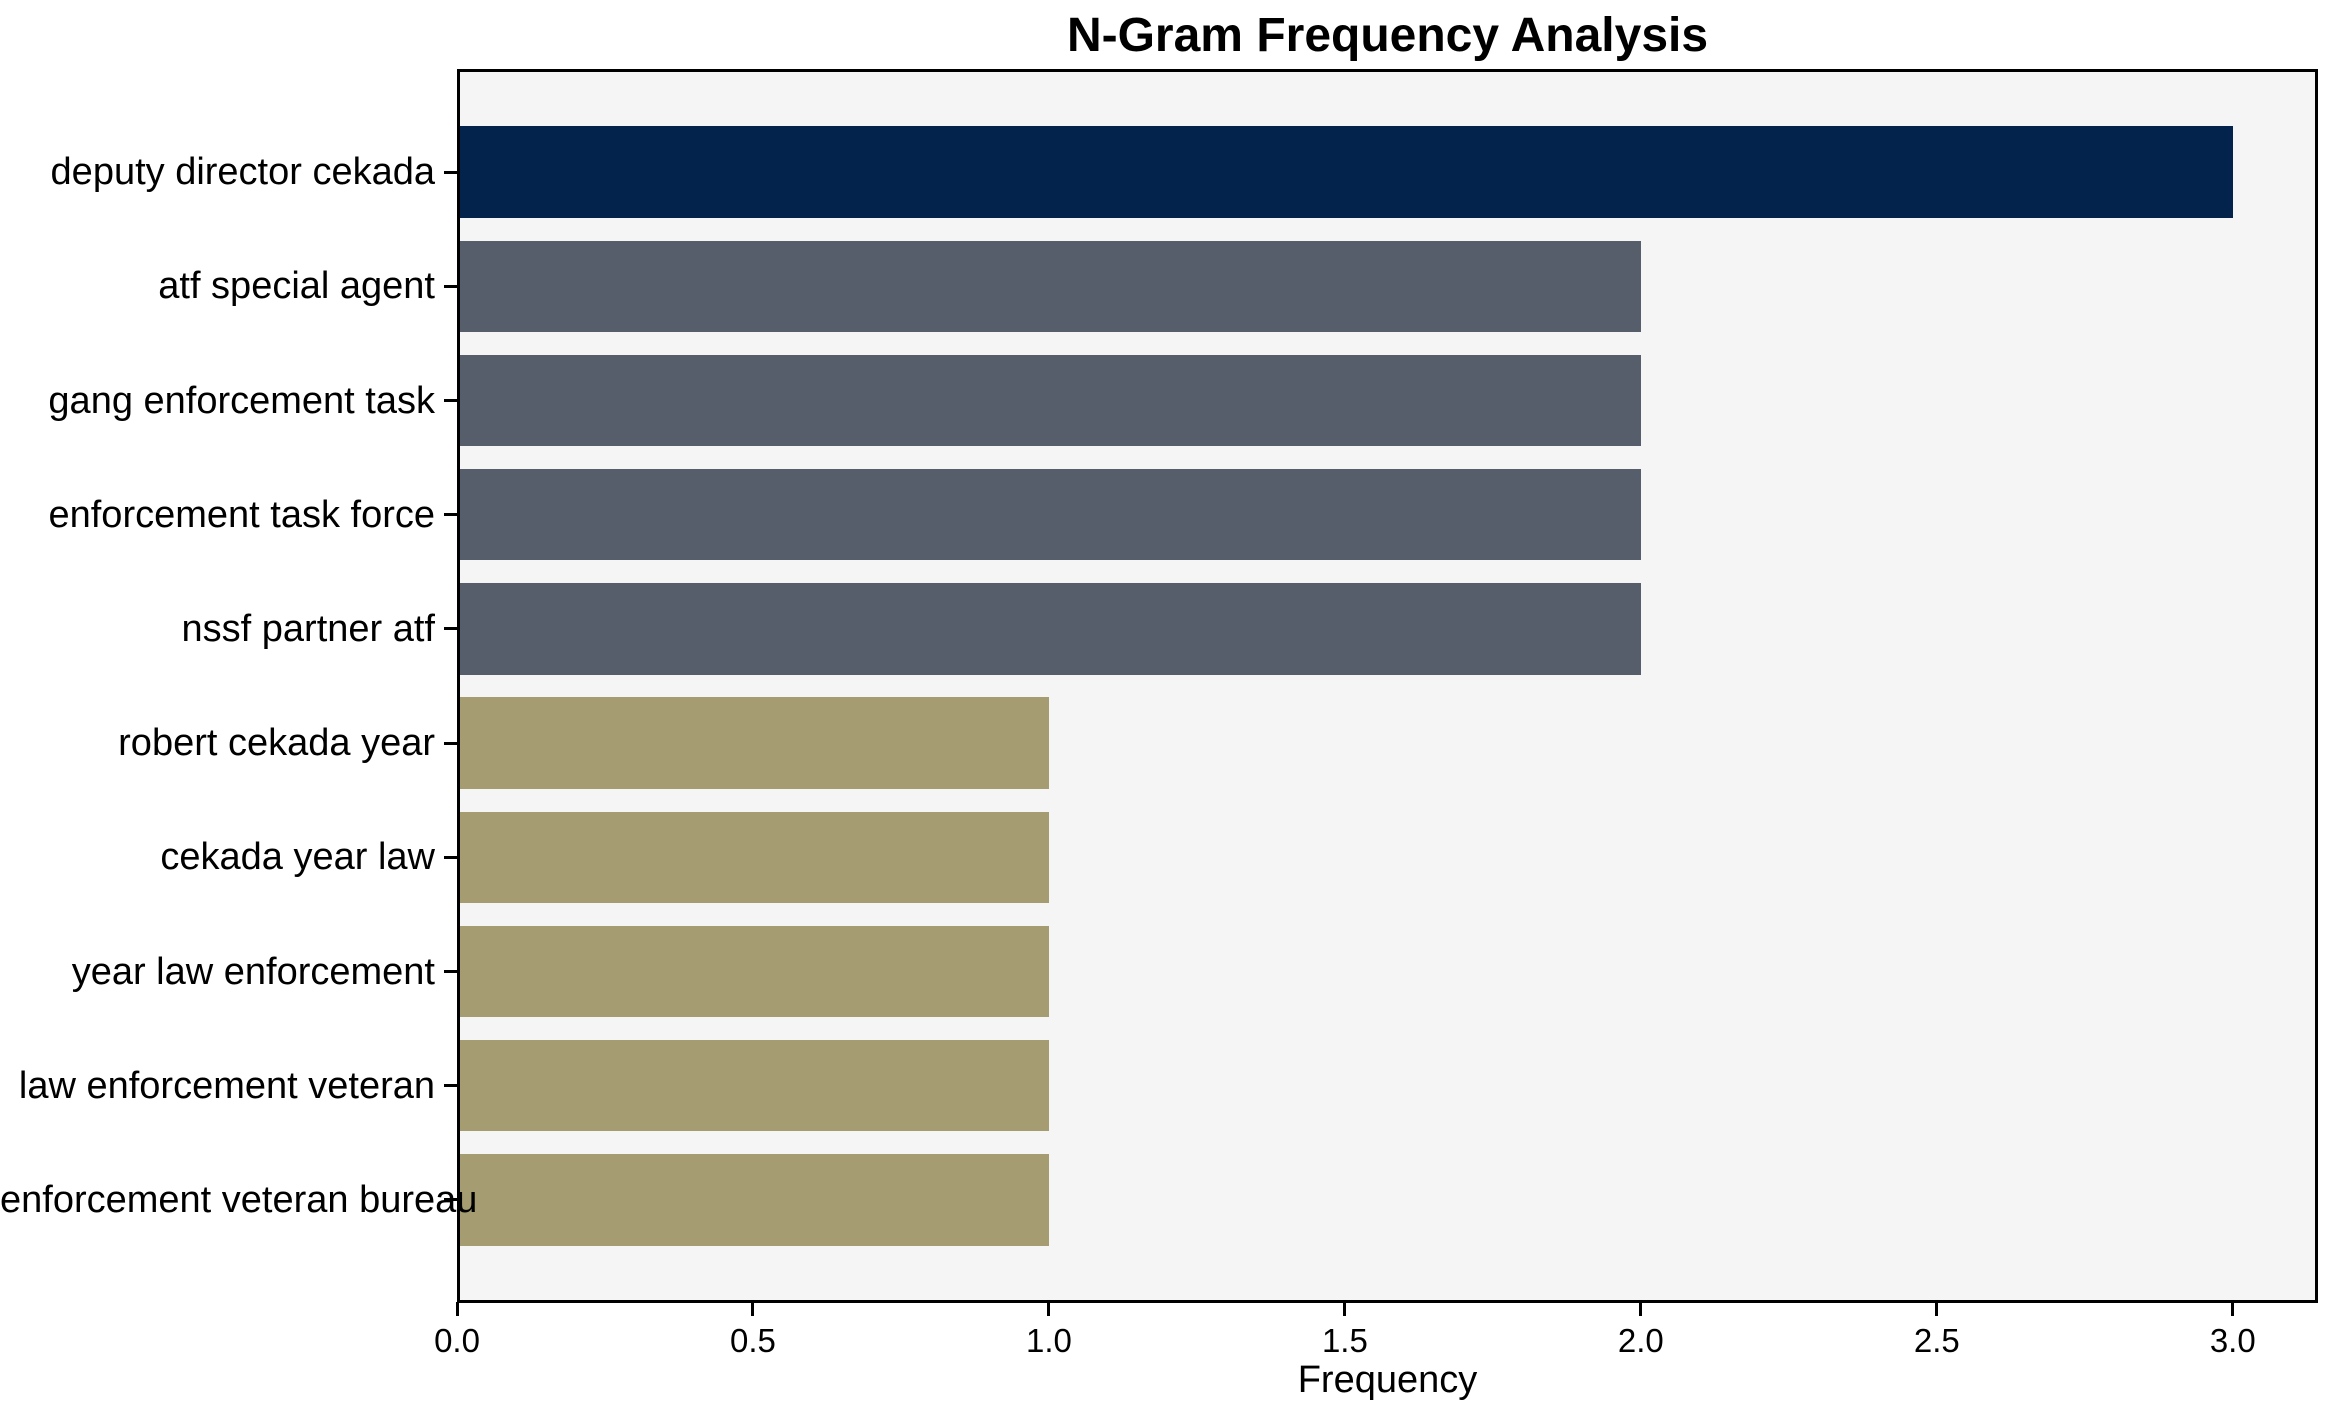  Describe the element at coordinates (308, 628) in the screenshot. I see `y-tick-label: nssf partner atf` at that location.